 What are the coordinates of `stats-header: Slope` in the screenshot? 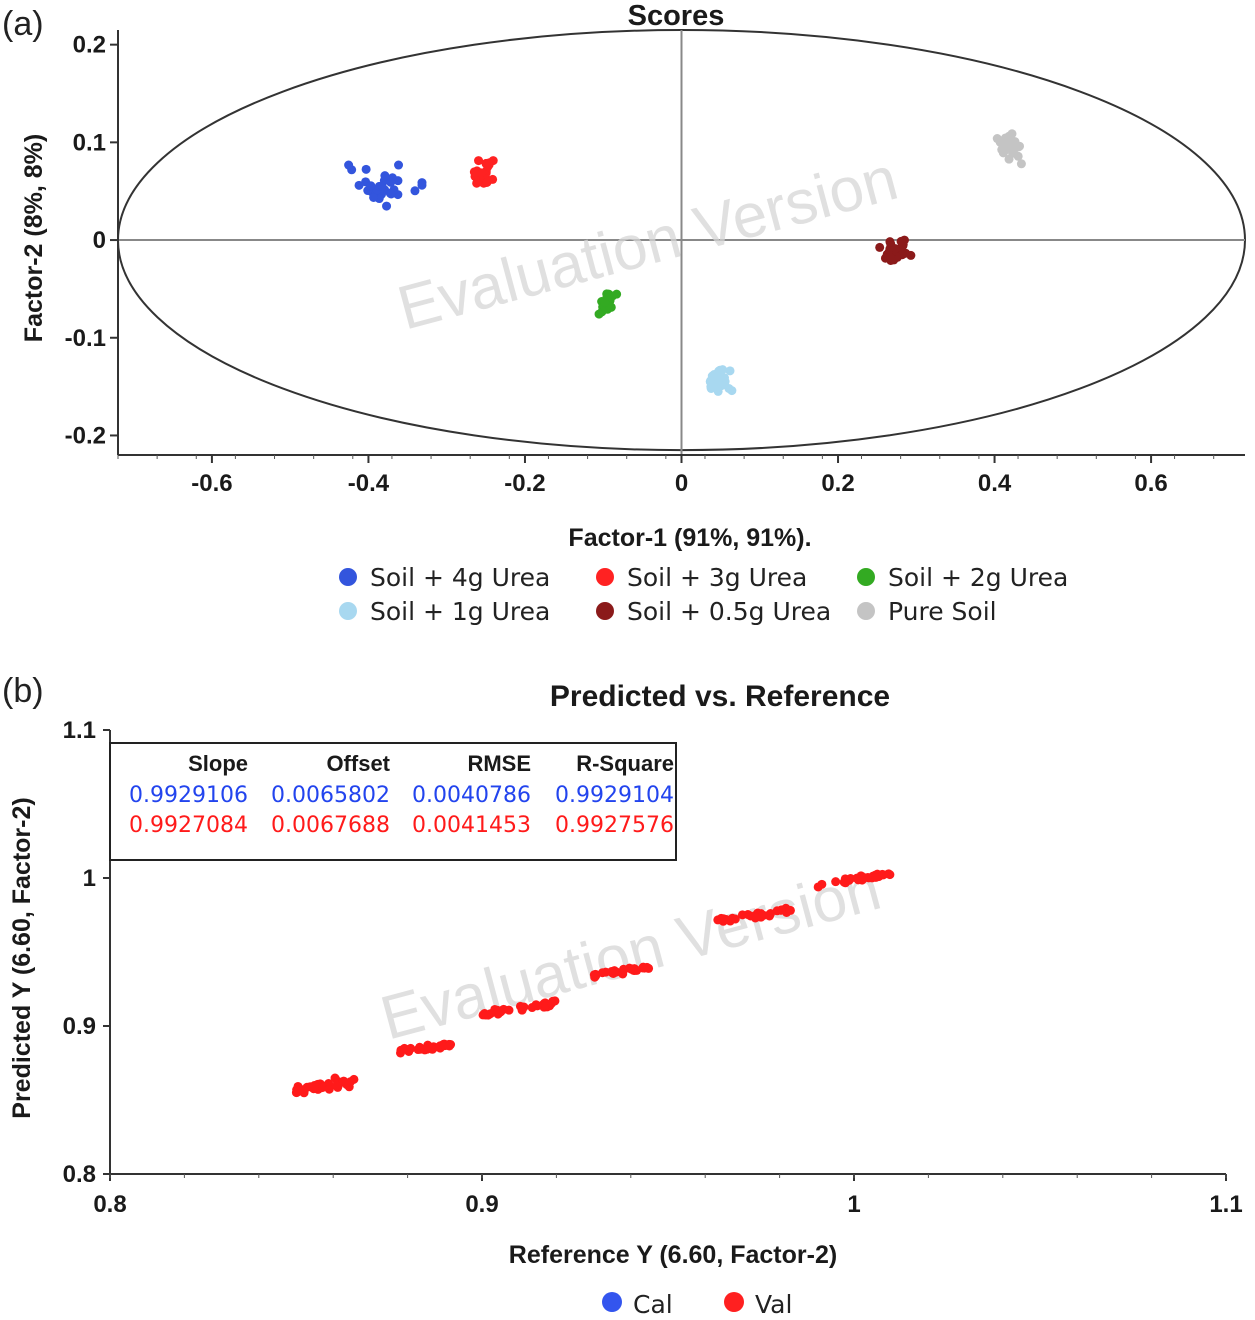 It's located at (218, 763).